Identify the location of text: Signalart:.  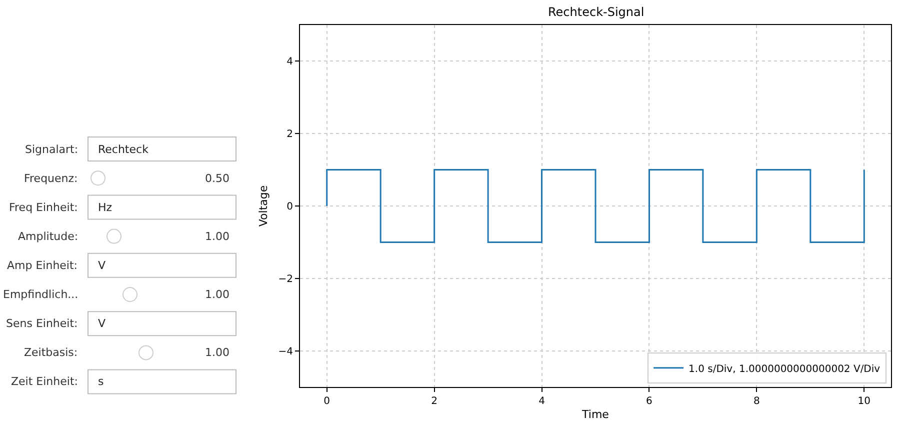
(51, 149).